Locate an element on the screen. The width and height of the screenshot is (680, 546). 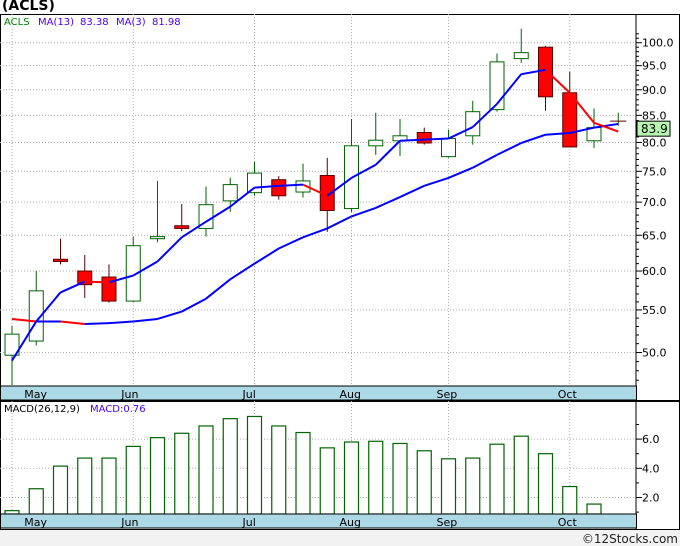
macd-legend-value: MACD:0.76 is located at coordinates (118, 409).